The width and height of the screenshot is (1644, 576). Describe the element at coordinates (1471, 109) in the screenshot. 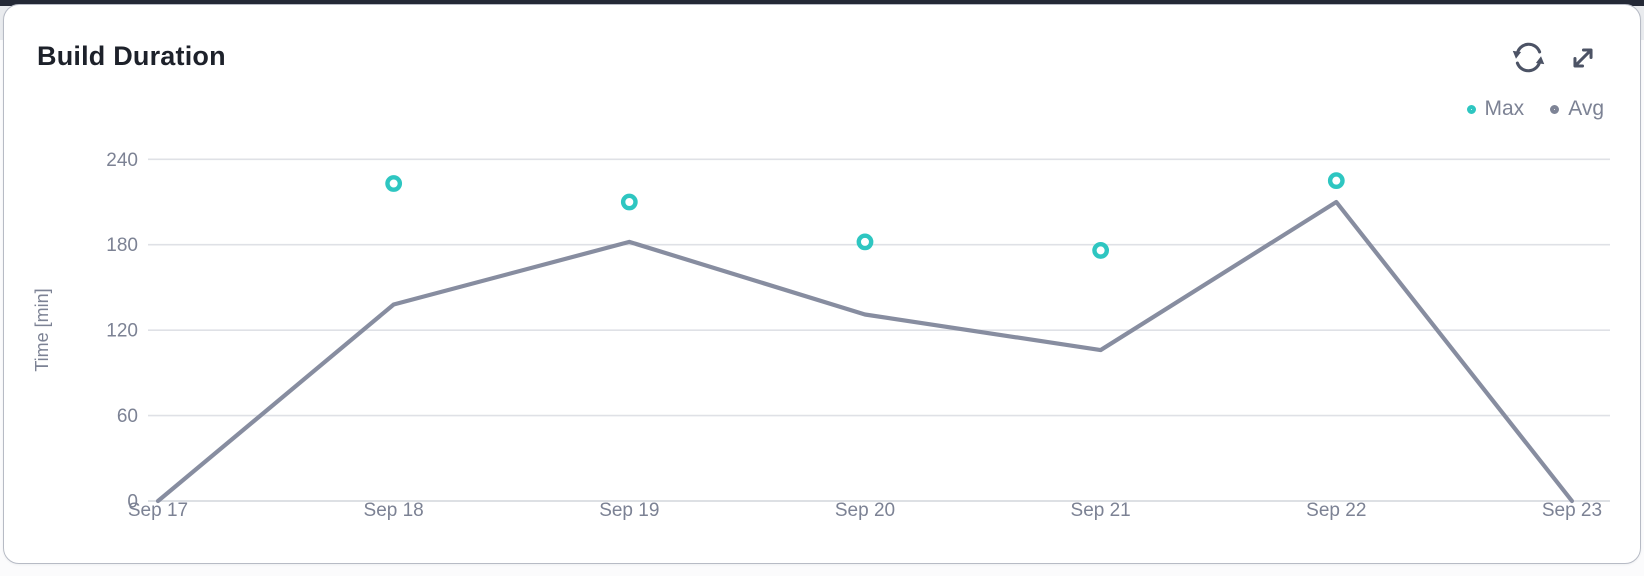

I see `max-series-marker-icon` at that location.